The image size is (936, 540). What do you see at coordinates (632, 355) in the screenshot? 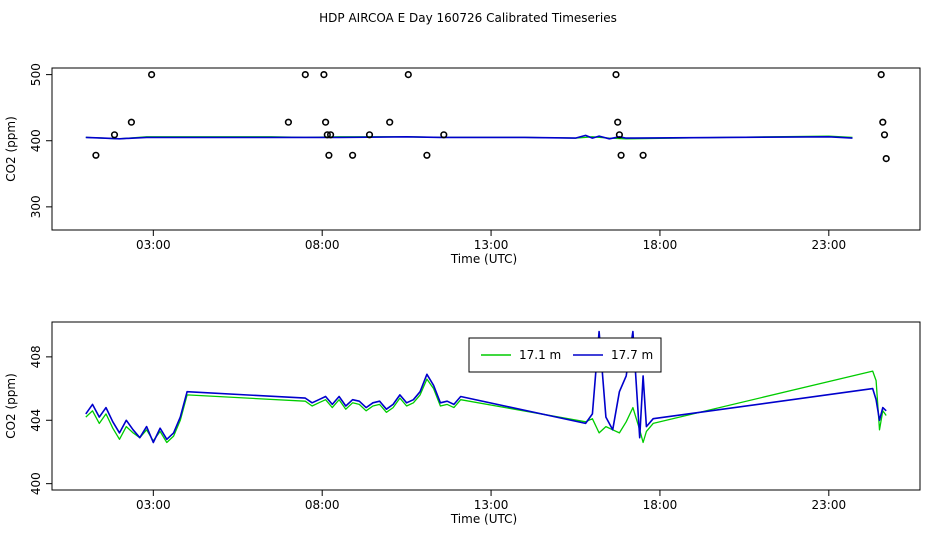
I see `legend-label-2: 17.7 m` at bounding box center [632, 355].